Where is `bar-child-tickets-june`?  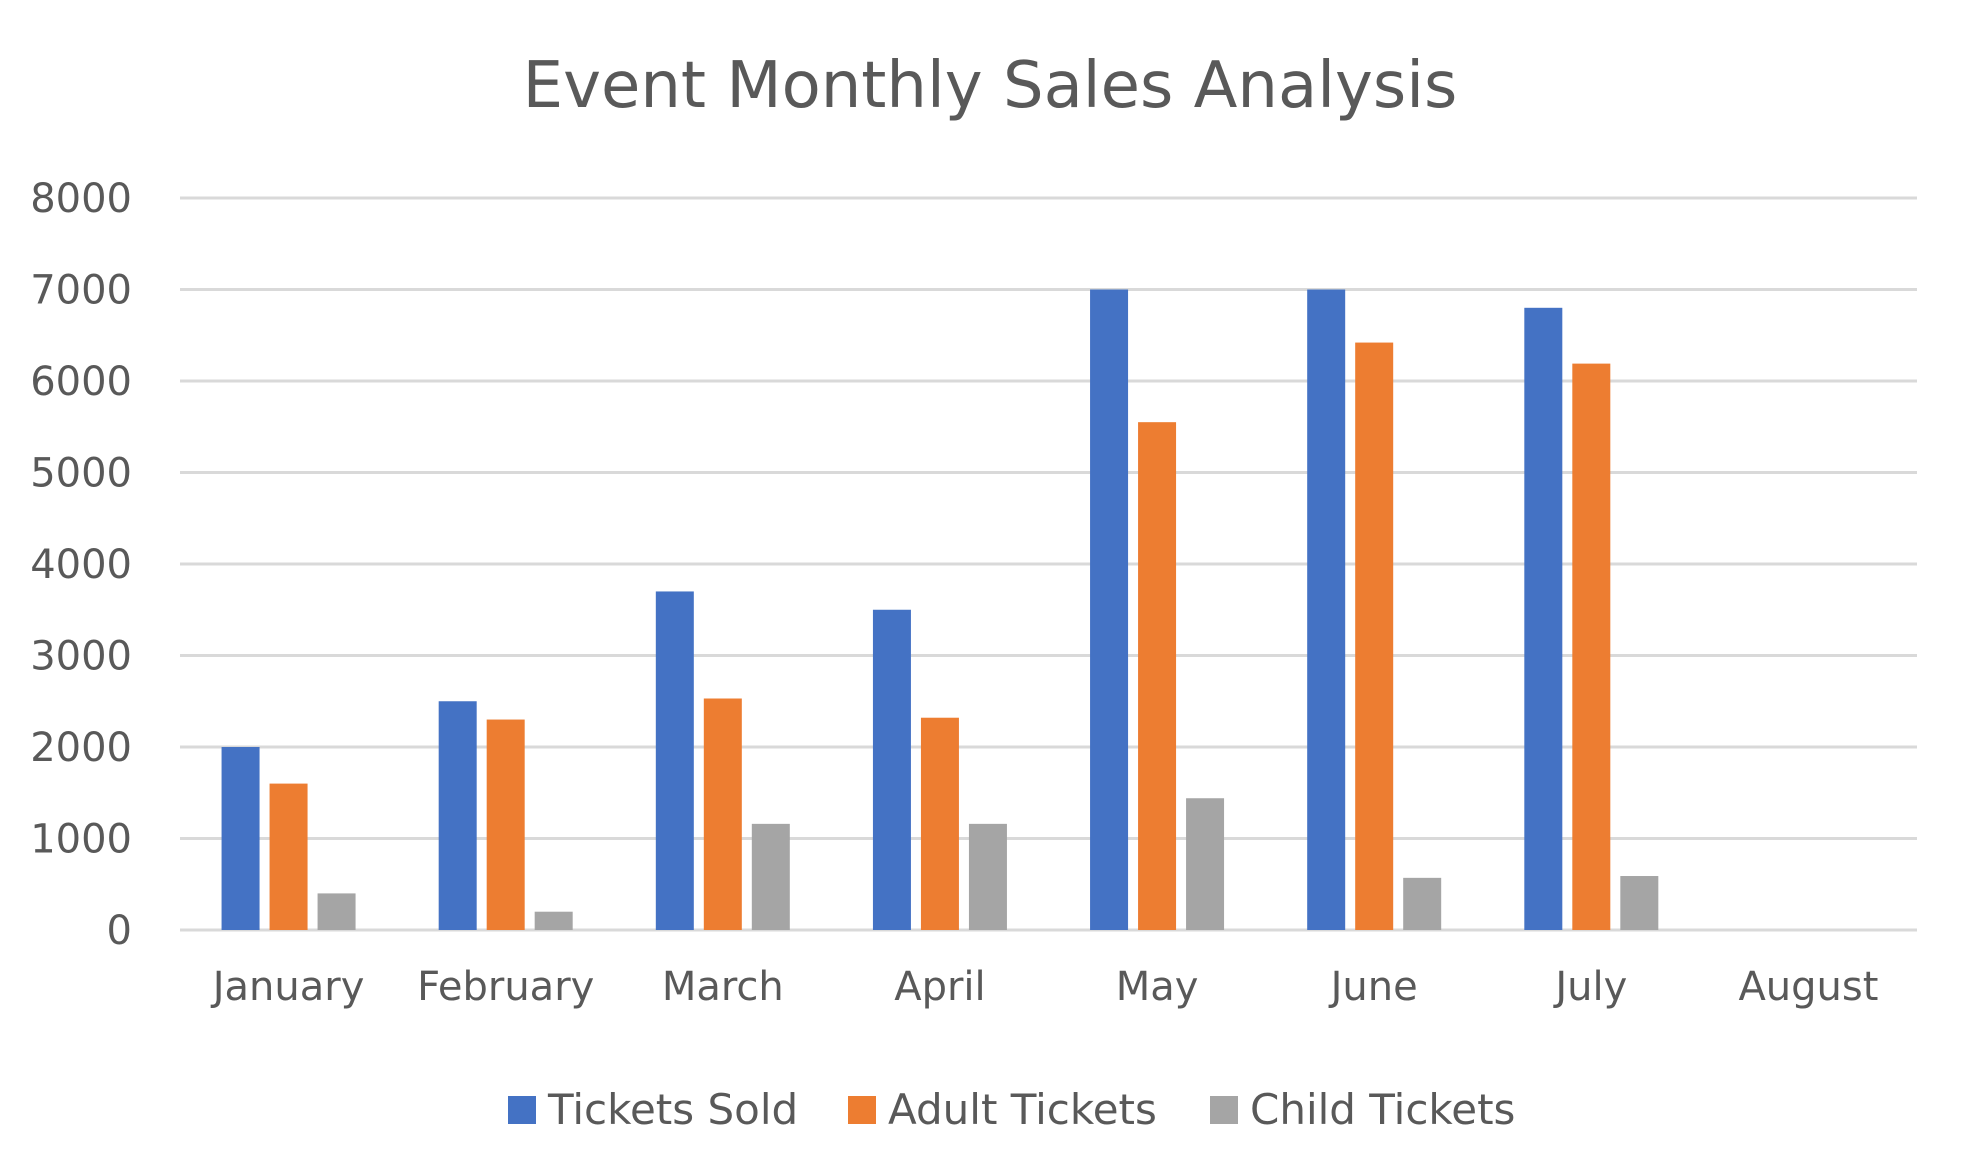 bar-child-tickets-june is located at coordinates (1422, 903).